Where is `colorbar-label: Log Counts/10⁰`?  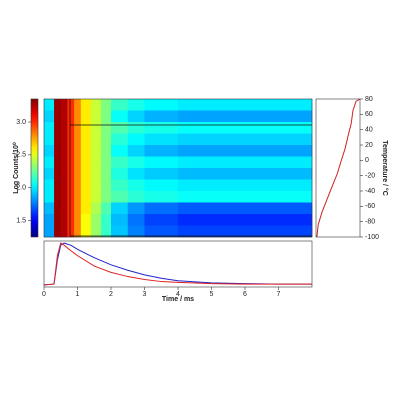 colorbar-label: Log Counts/10⁰ is located at coordinates (16, 168).